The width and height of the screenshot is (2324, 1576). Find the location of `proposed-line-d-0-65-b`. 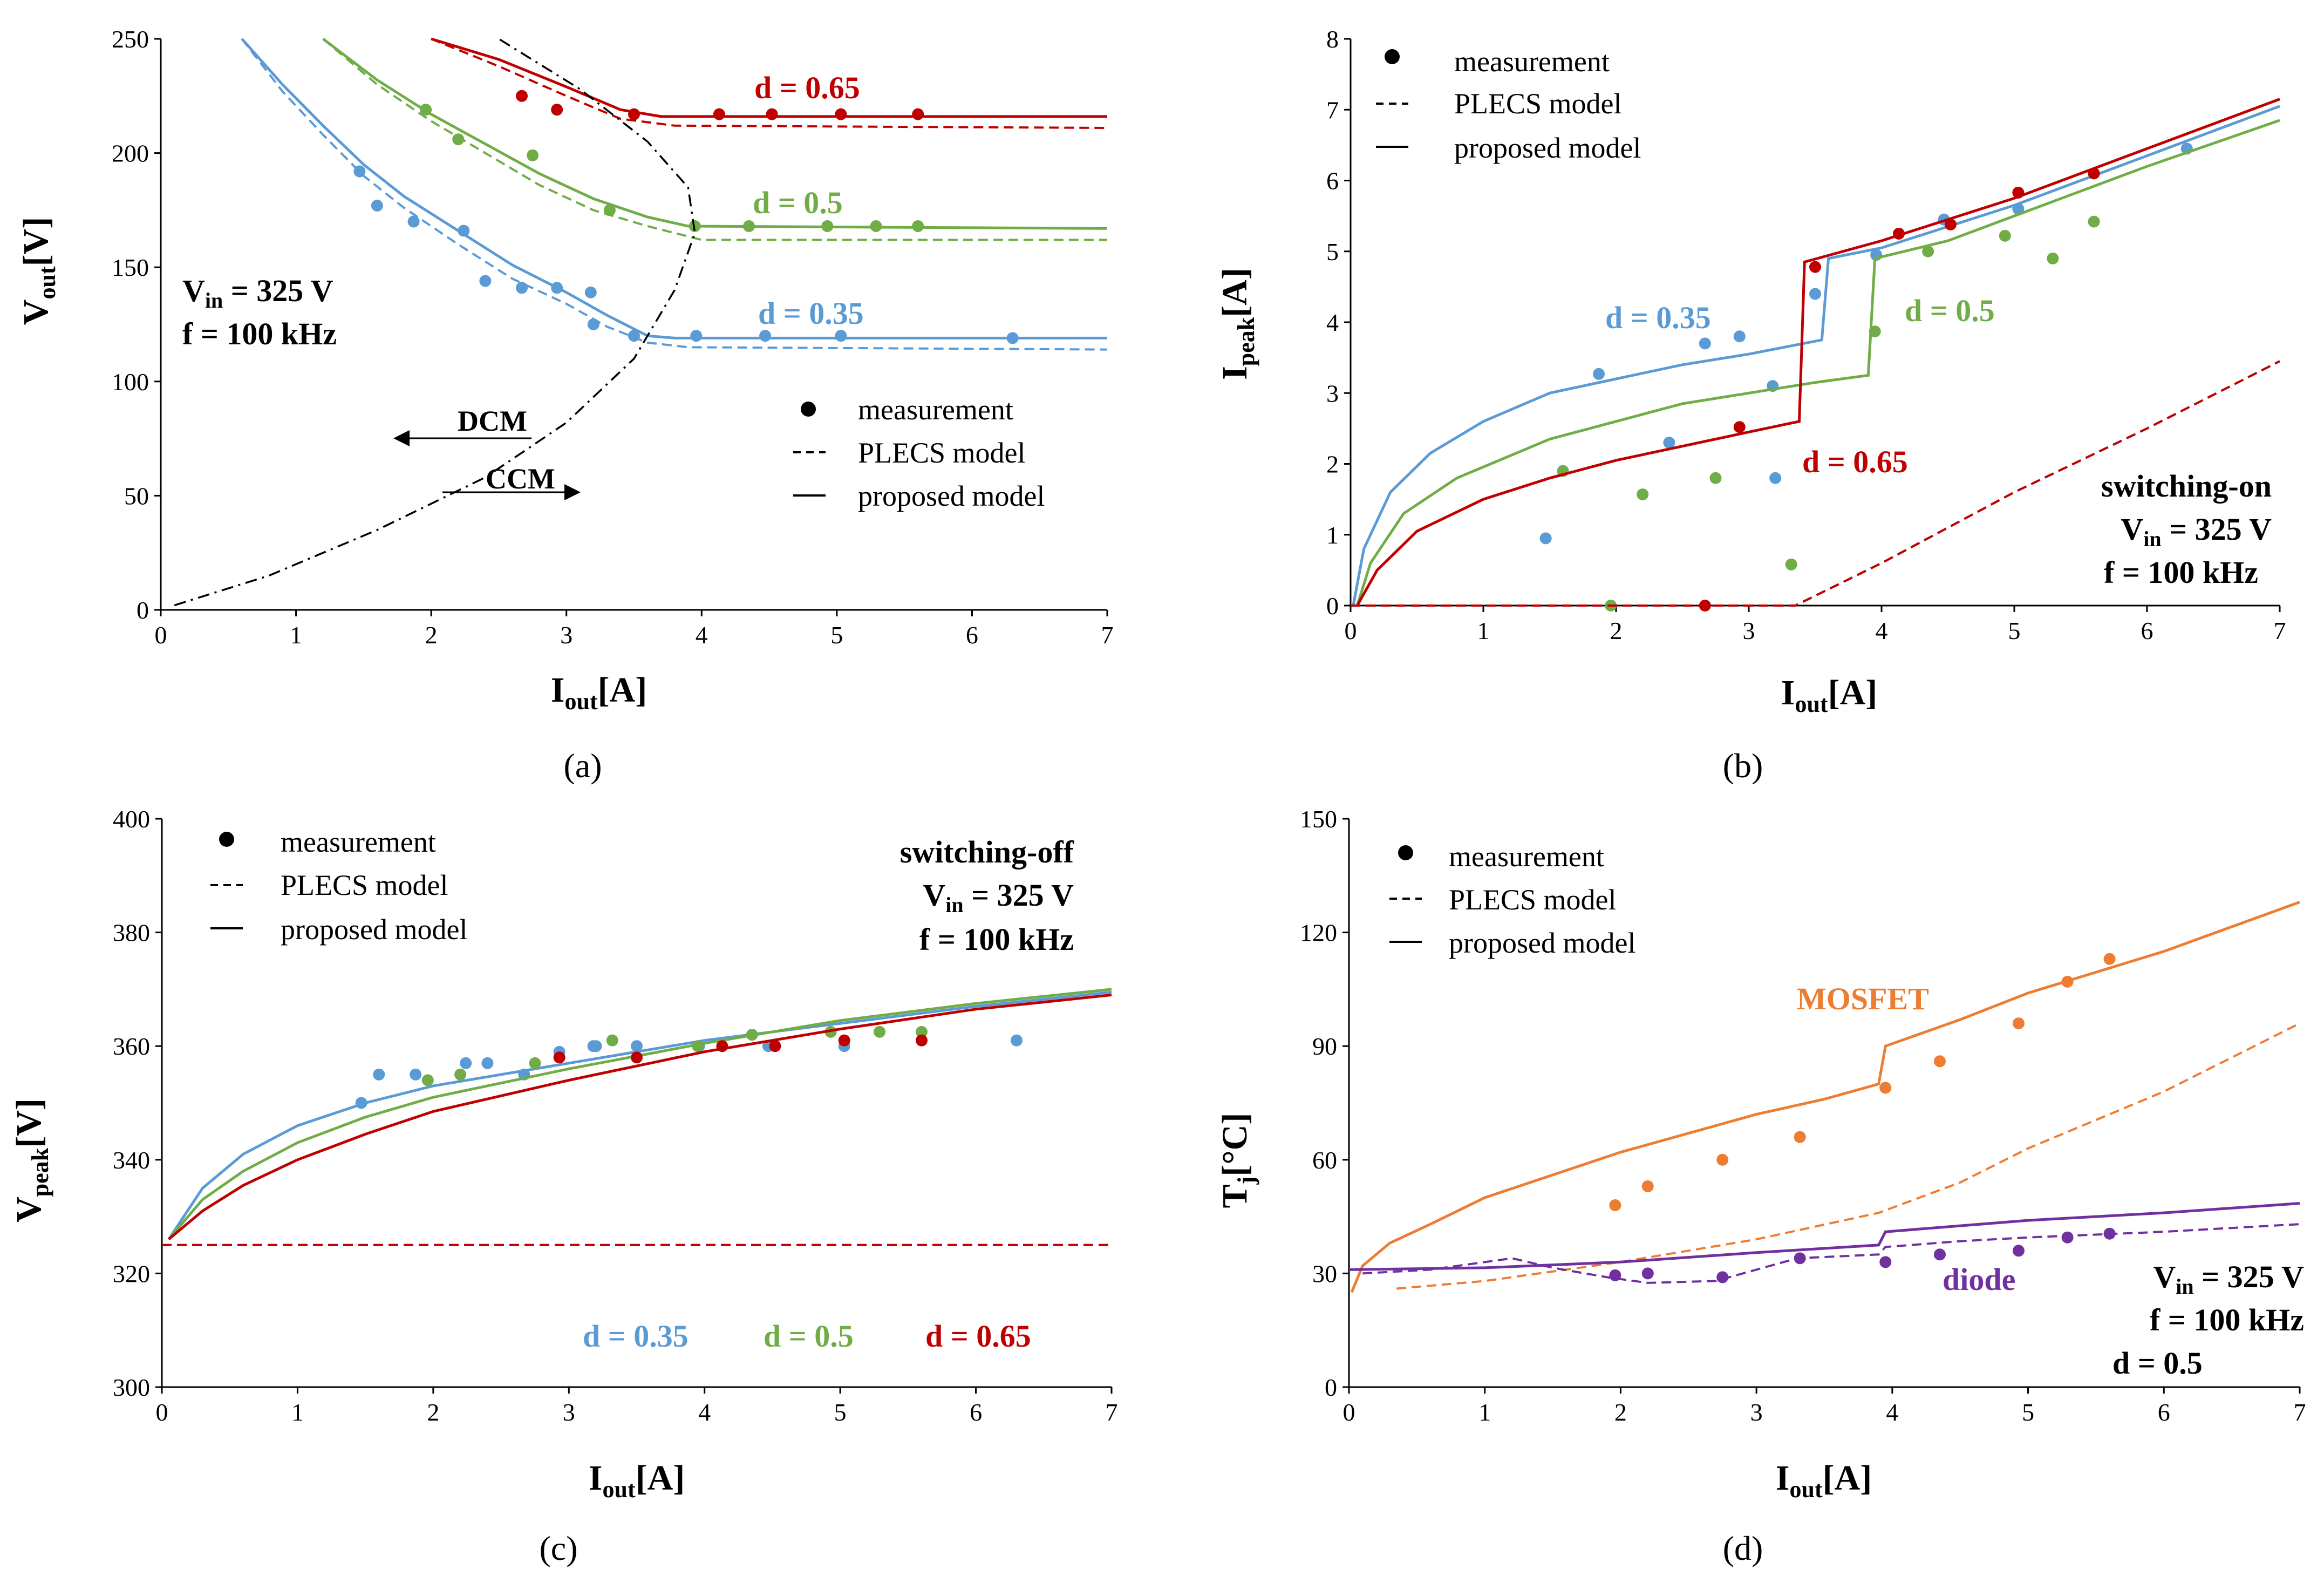

proposed-line-d-0-65-b is located at coordinates (1818, 352).